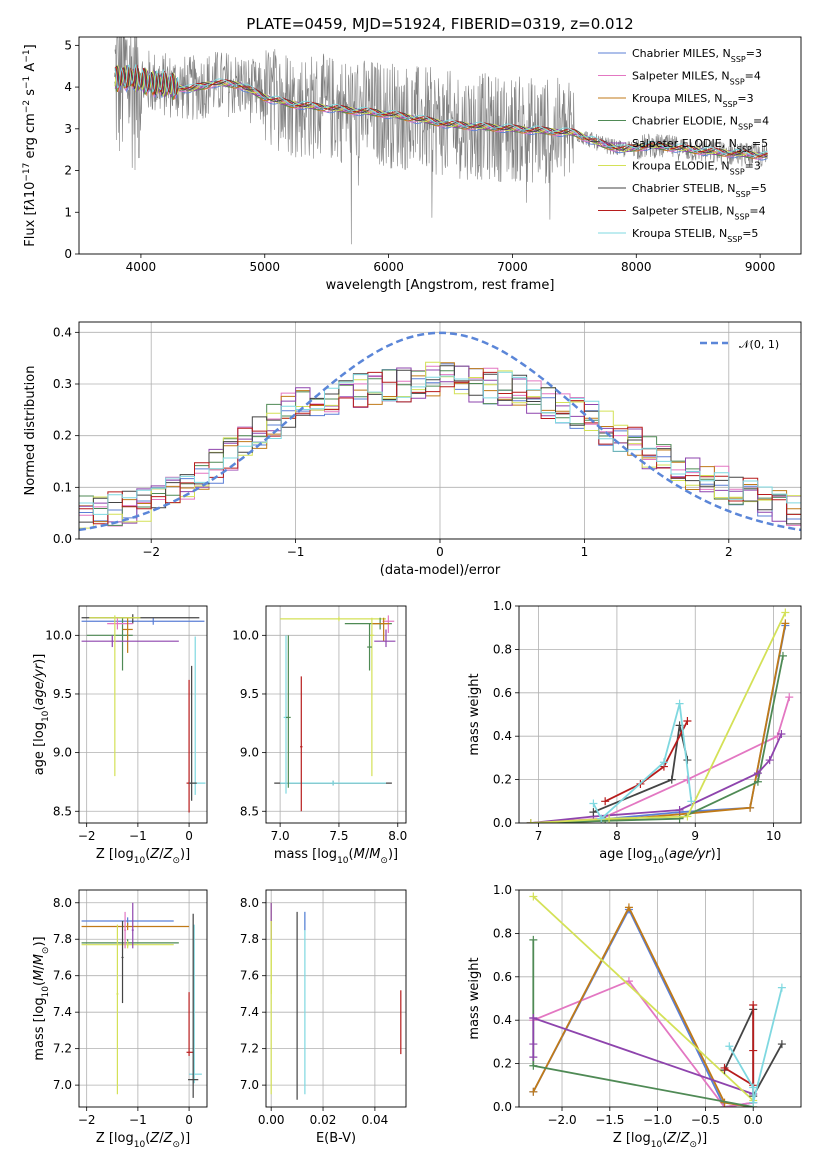 The image size is (819, 1170). I want to click on x-tick-label: 10, so click(773, 836).